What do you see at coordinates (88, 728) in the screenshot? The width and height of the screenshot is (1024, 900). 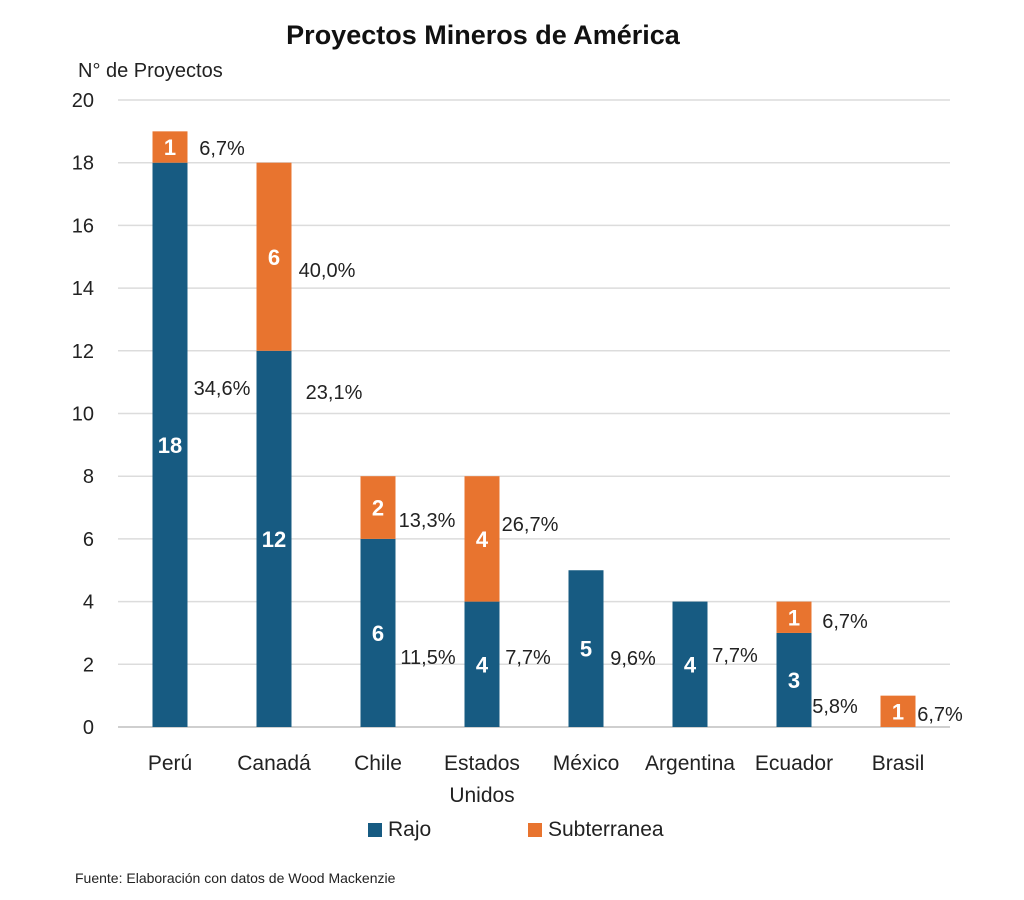 I see `y-tick-label: 0` at bounding box center [88, 728].